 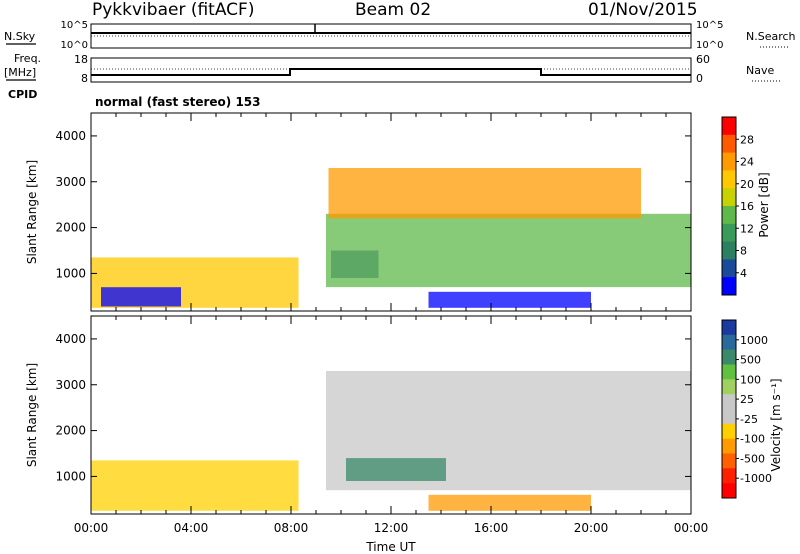 What do you see at coordinates (743, 273) in the screenshot?
I see `power-colorbar-tick-label: 4` at bounding box center [743, 273].